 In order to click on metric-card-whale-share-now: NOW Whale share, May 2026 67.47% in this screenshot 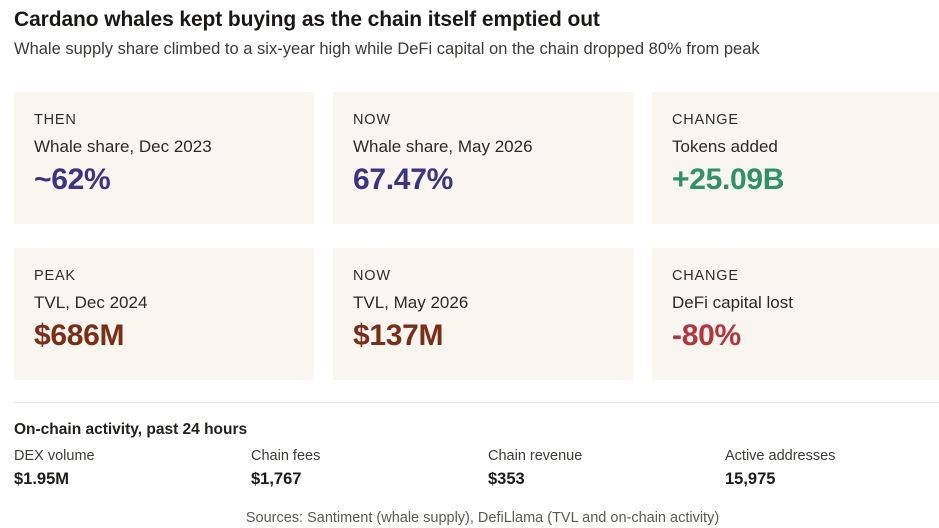, I will do `click(483, 158)`.